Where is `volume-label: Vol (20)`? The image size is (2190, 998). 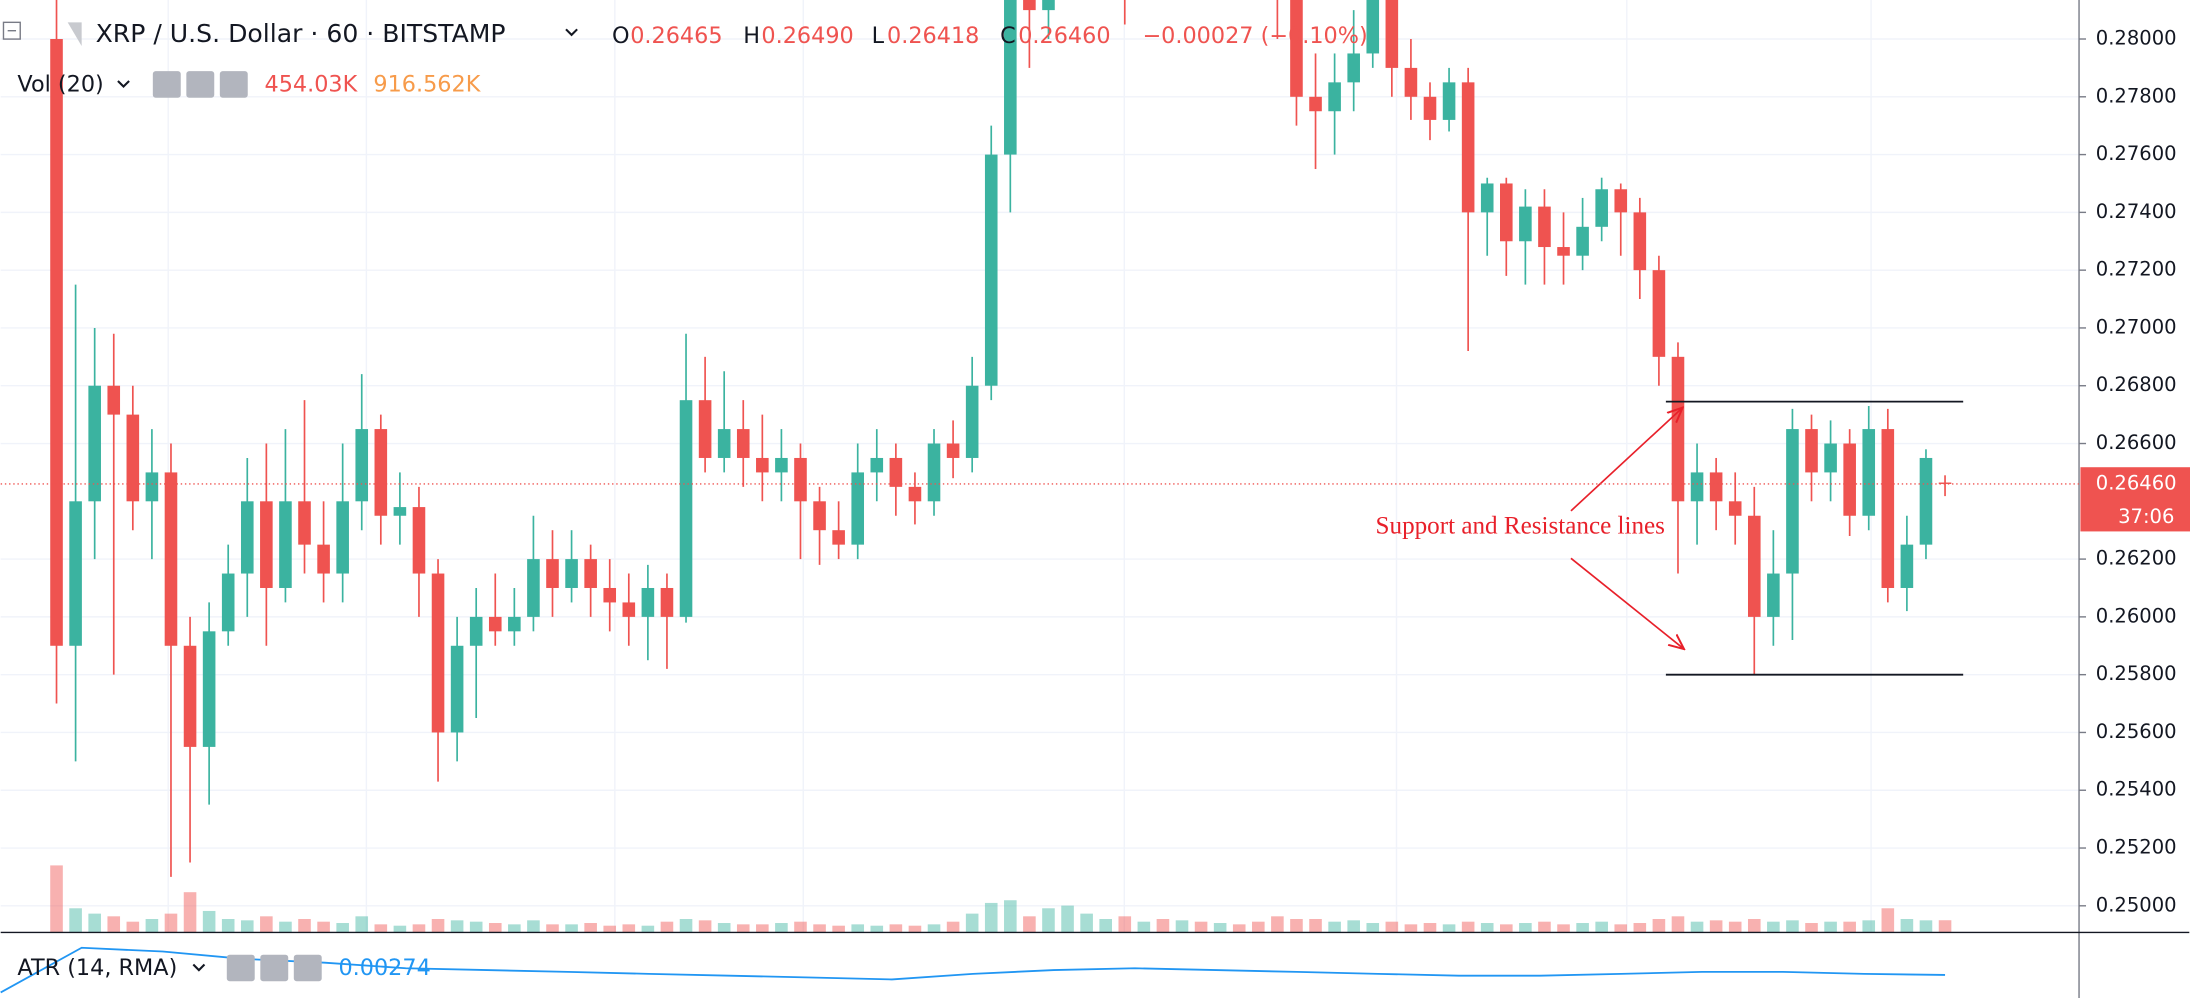 volume-label: Vol (20) is located at coordinates (60, 85).